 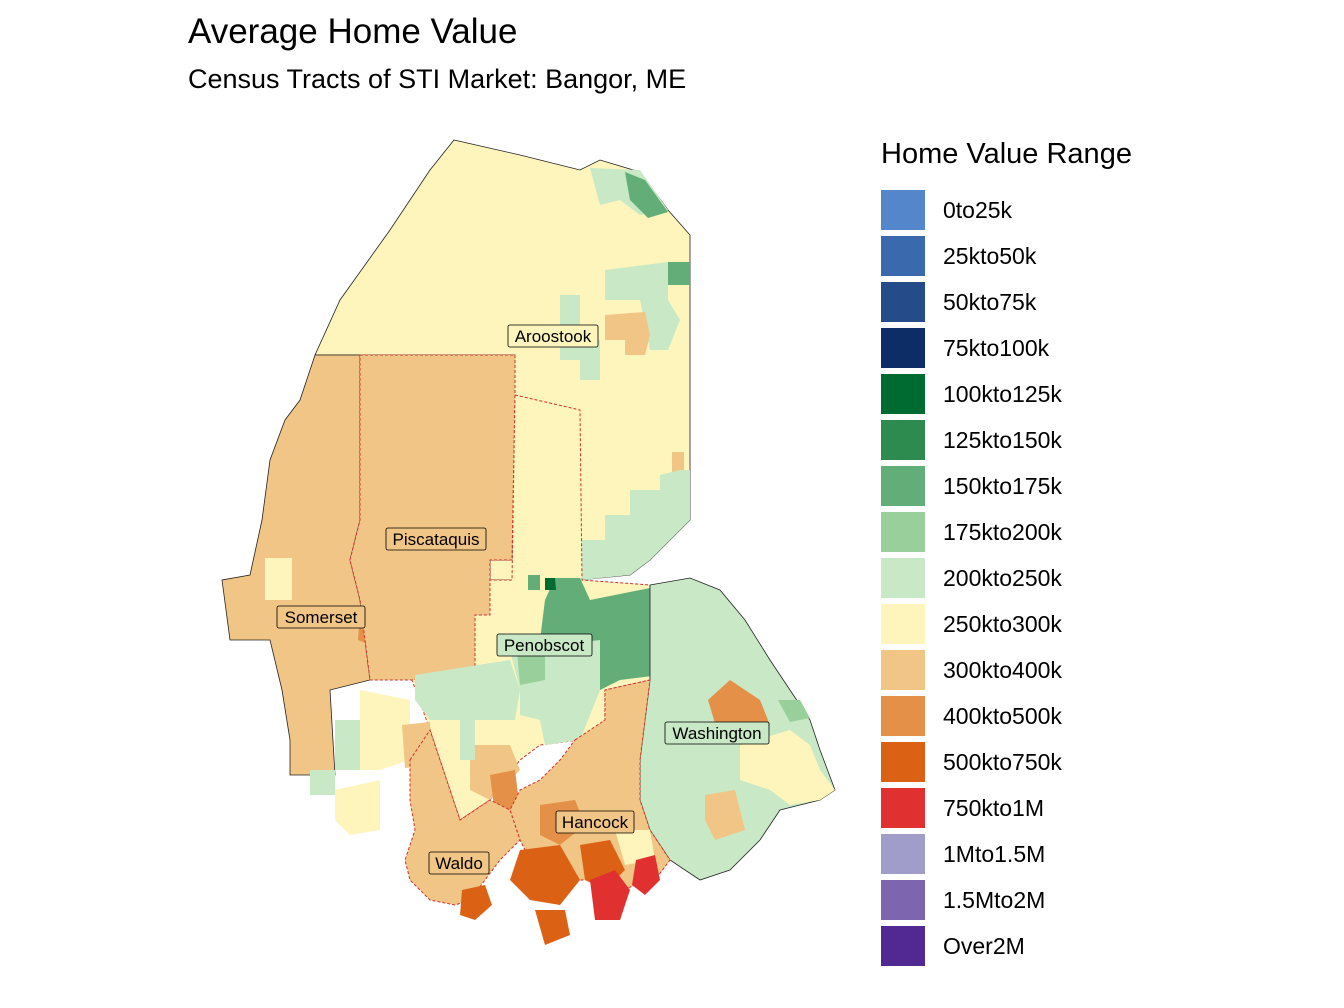 What do you see at coordinates (627, 333) in the screenshot?
I see `tract-aroostook-c2` at bounding box center [627, 333].